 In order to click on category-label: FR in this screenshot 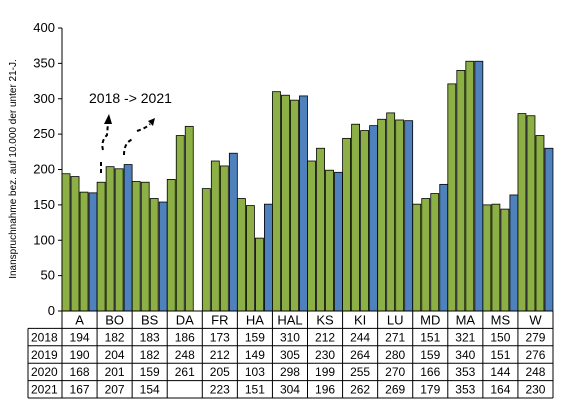, I will do `click(219, 320)`.